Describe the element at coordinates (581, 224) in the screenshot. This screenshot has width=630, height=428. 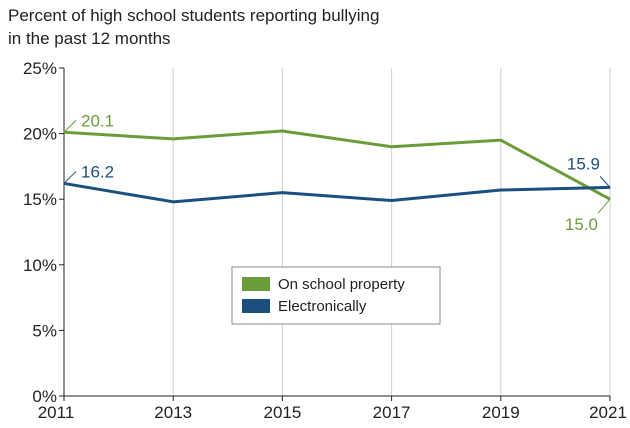
I see `data-label-0-5: 15.0` at that location.